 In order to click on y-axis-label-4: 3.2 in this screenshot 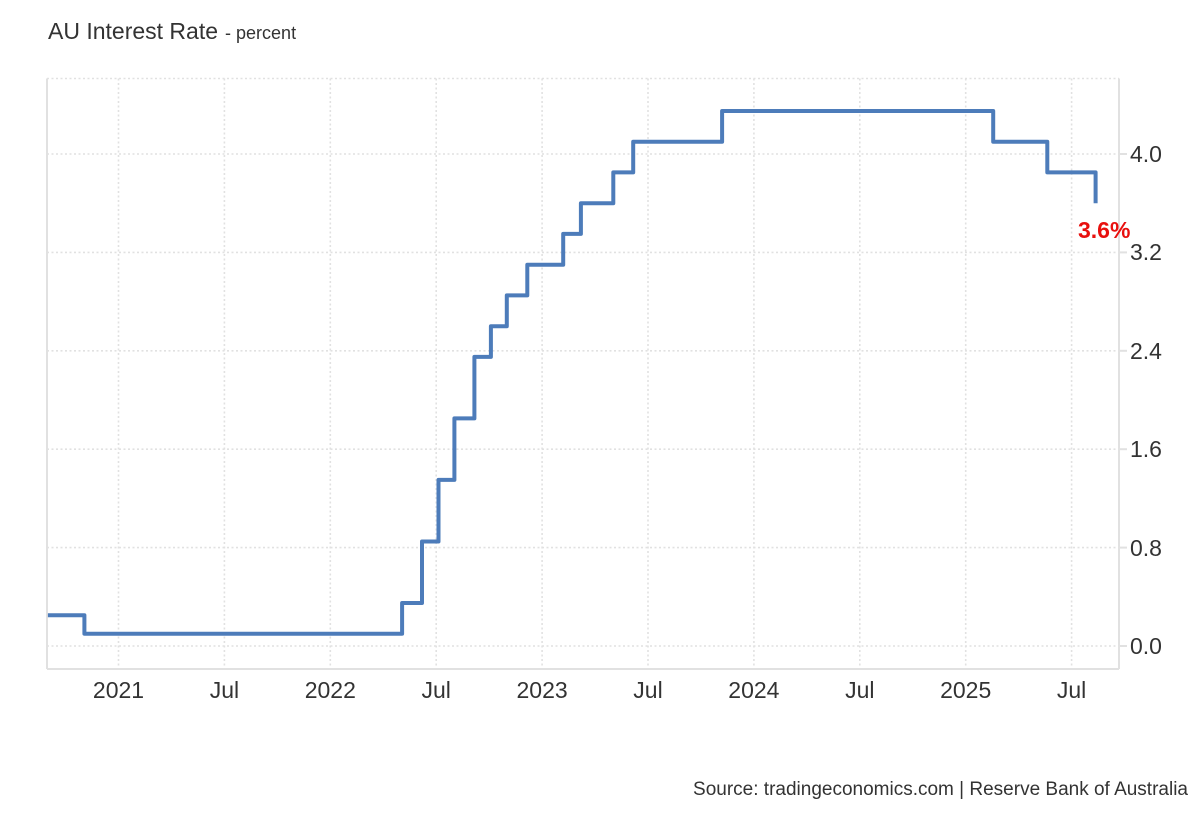, I will do `click(1146, 252)`.